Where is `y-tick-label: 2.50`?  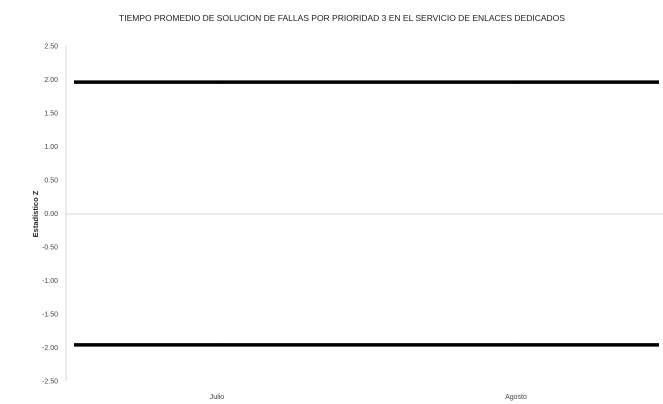 y-tick-label: 2.50 is located at coordinates (51, 47).